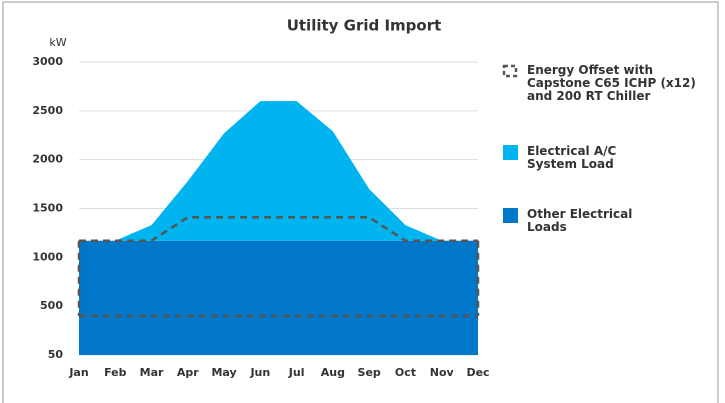 The height and width of the screenshot is (403, 725). I want to click on x-tick-label: Oct, so click(405, 372).